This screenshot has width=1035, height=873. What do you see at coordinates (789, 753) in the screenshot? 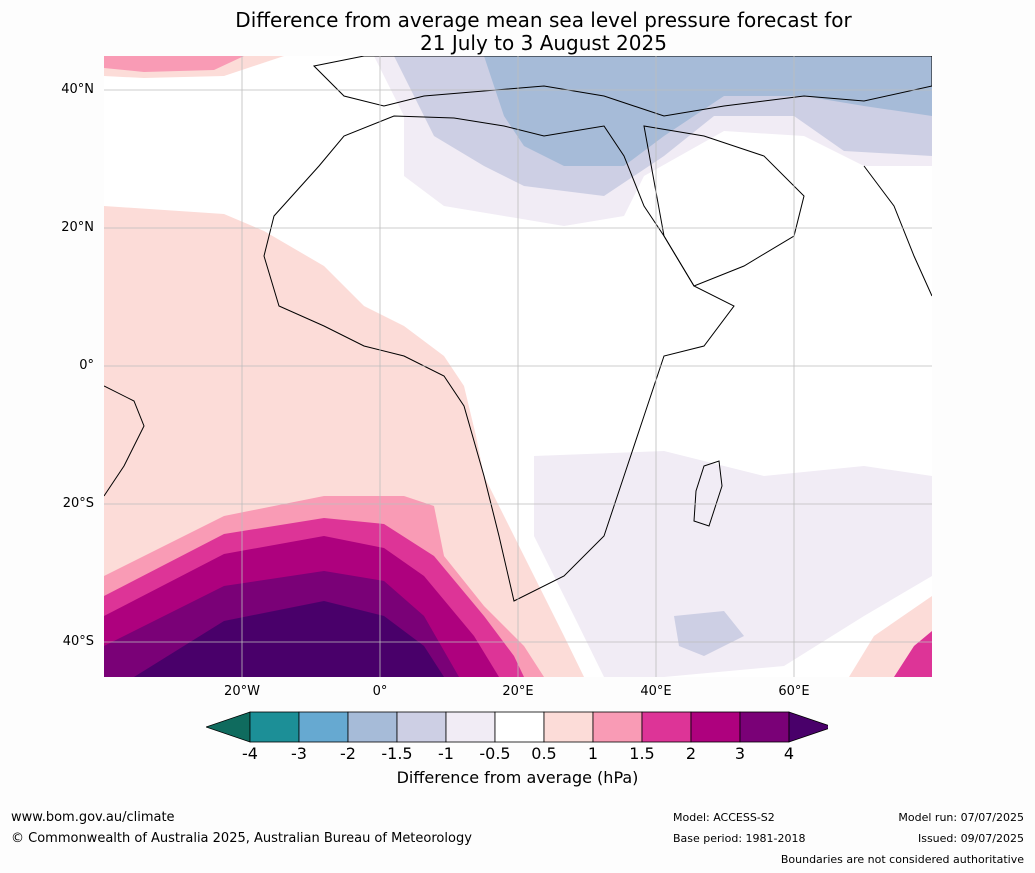
I see `colorbar-tick-label: 4` at bounding box center [789, 753].